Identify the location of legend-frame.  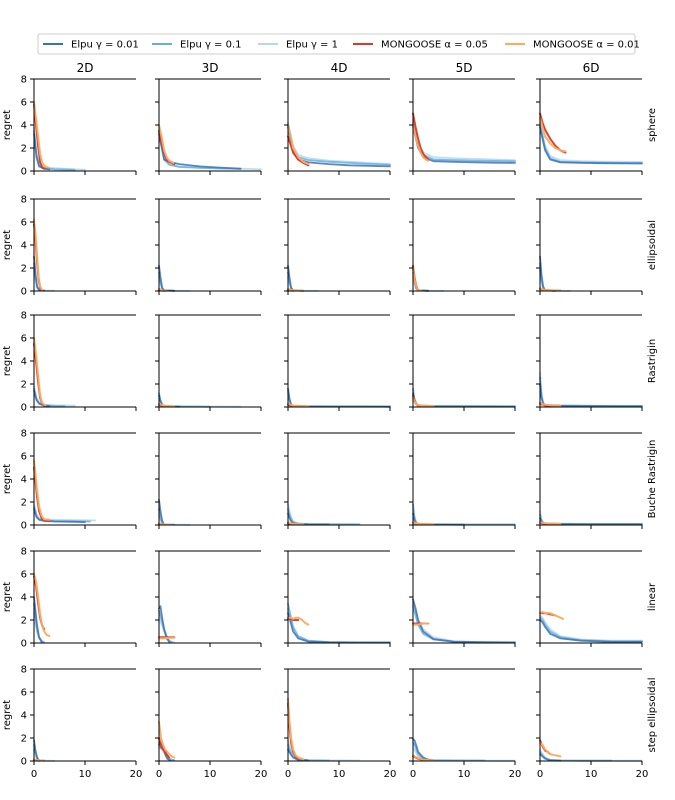
(336, 44).